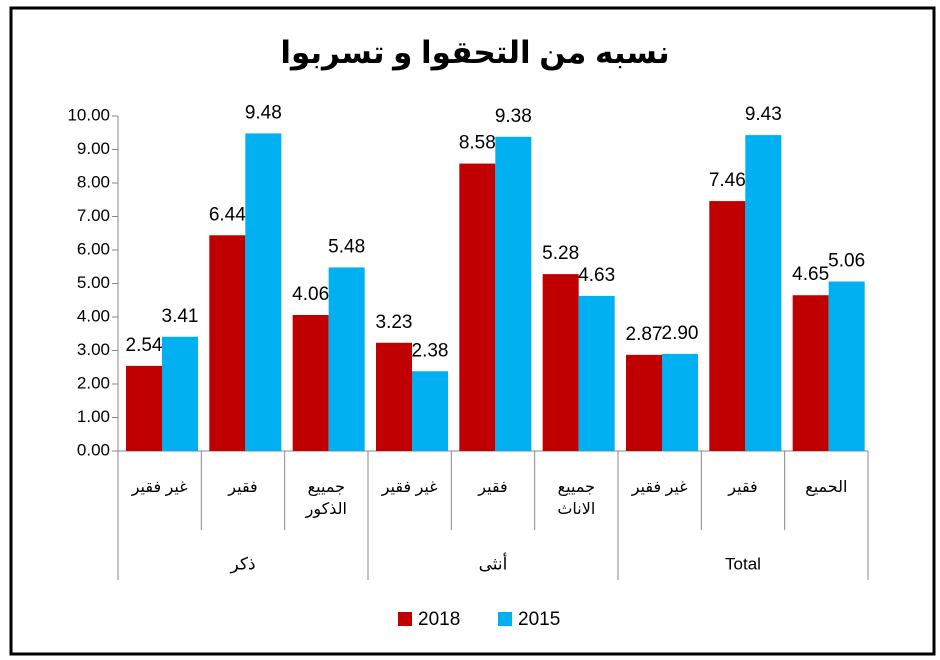  Describe the element at coordinates (346, 246) in the screenshot. I see `data-label: 5.48` at that location.